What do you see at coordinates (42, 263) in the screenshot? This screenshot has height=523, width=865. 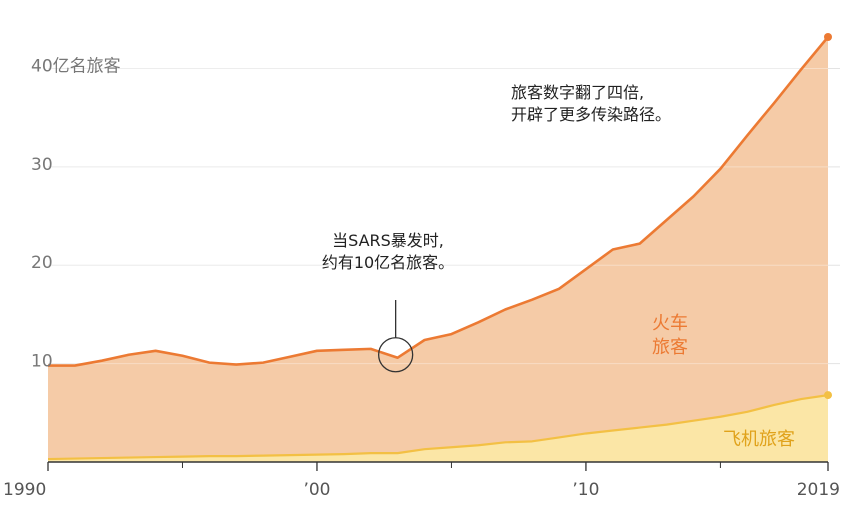 I see `y-tick-label-20: 20` at bounding box center [42, 263].